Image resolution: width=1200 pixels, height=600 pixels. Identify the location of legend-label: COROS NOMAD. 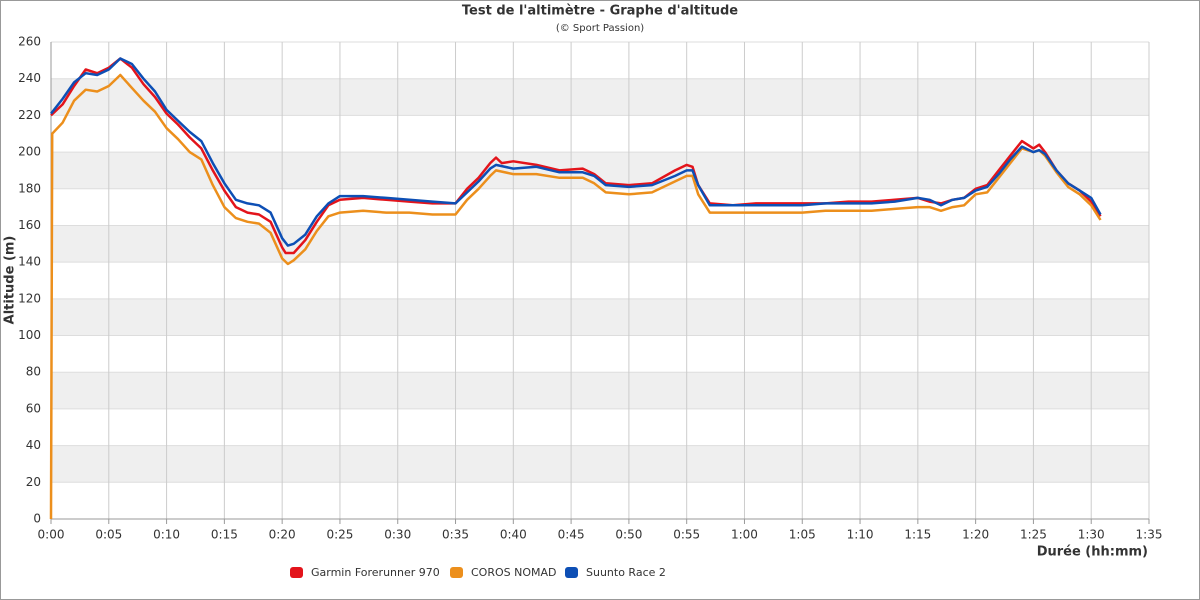
(514, 572).